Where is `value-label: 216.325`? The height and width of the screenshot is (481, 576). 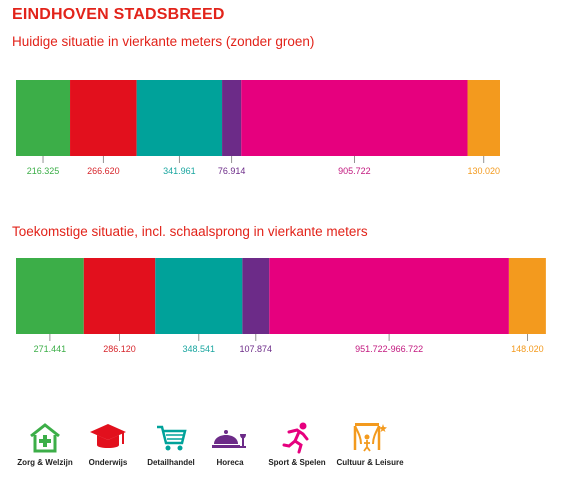 value-label: 216.325 is located at coordinates (43, 171).